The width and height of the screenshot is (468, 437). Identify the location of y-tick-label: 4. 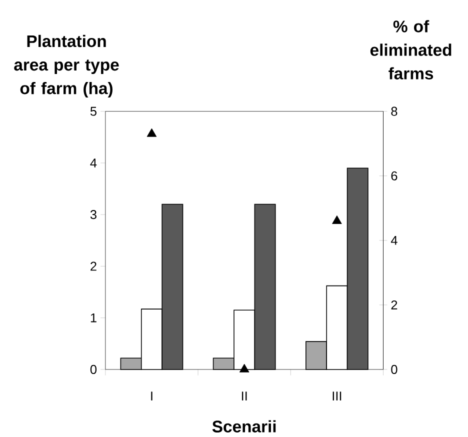
(93, 163).